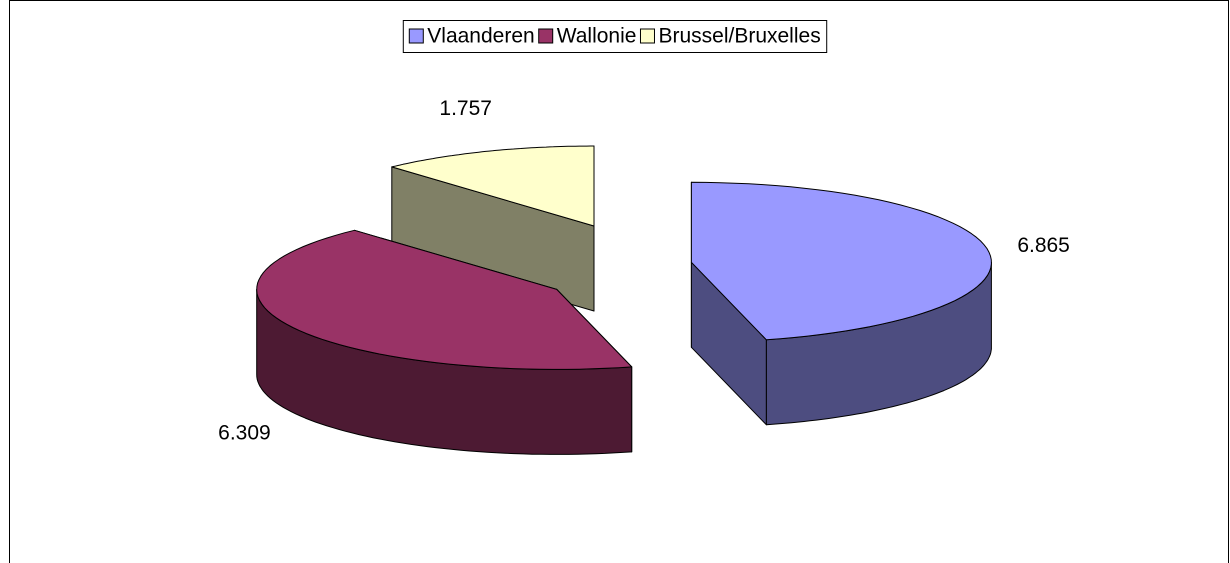 The image size is (1230, 563). What do you see at coordinates (465, 108) in the screenshot?
I see `data-label: 1.757` at bounding box center [465, 108].